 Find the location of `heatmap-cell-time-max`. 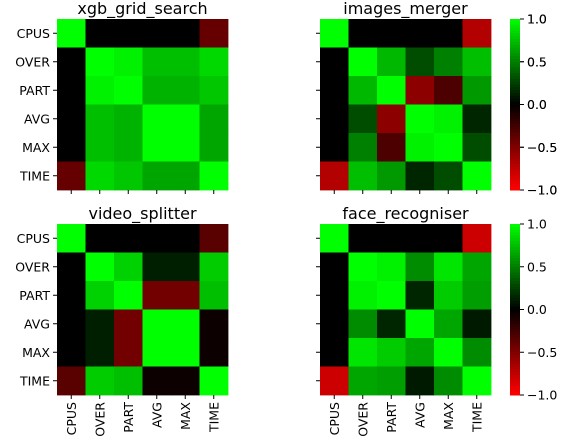

heatmap-cell-time-max is located at coordinates (448, 176).